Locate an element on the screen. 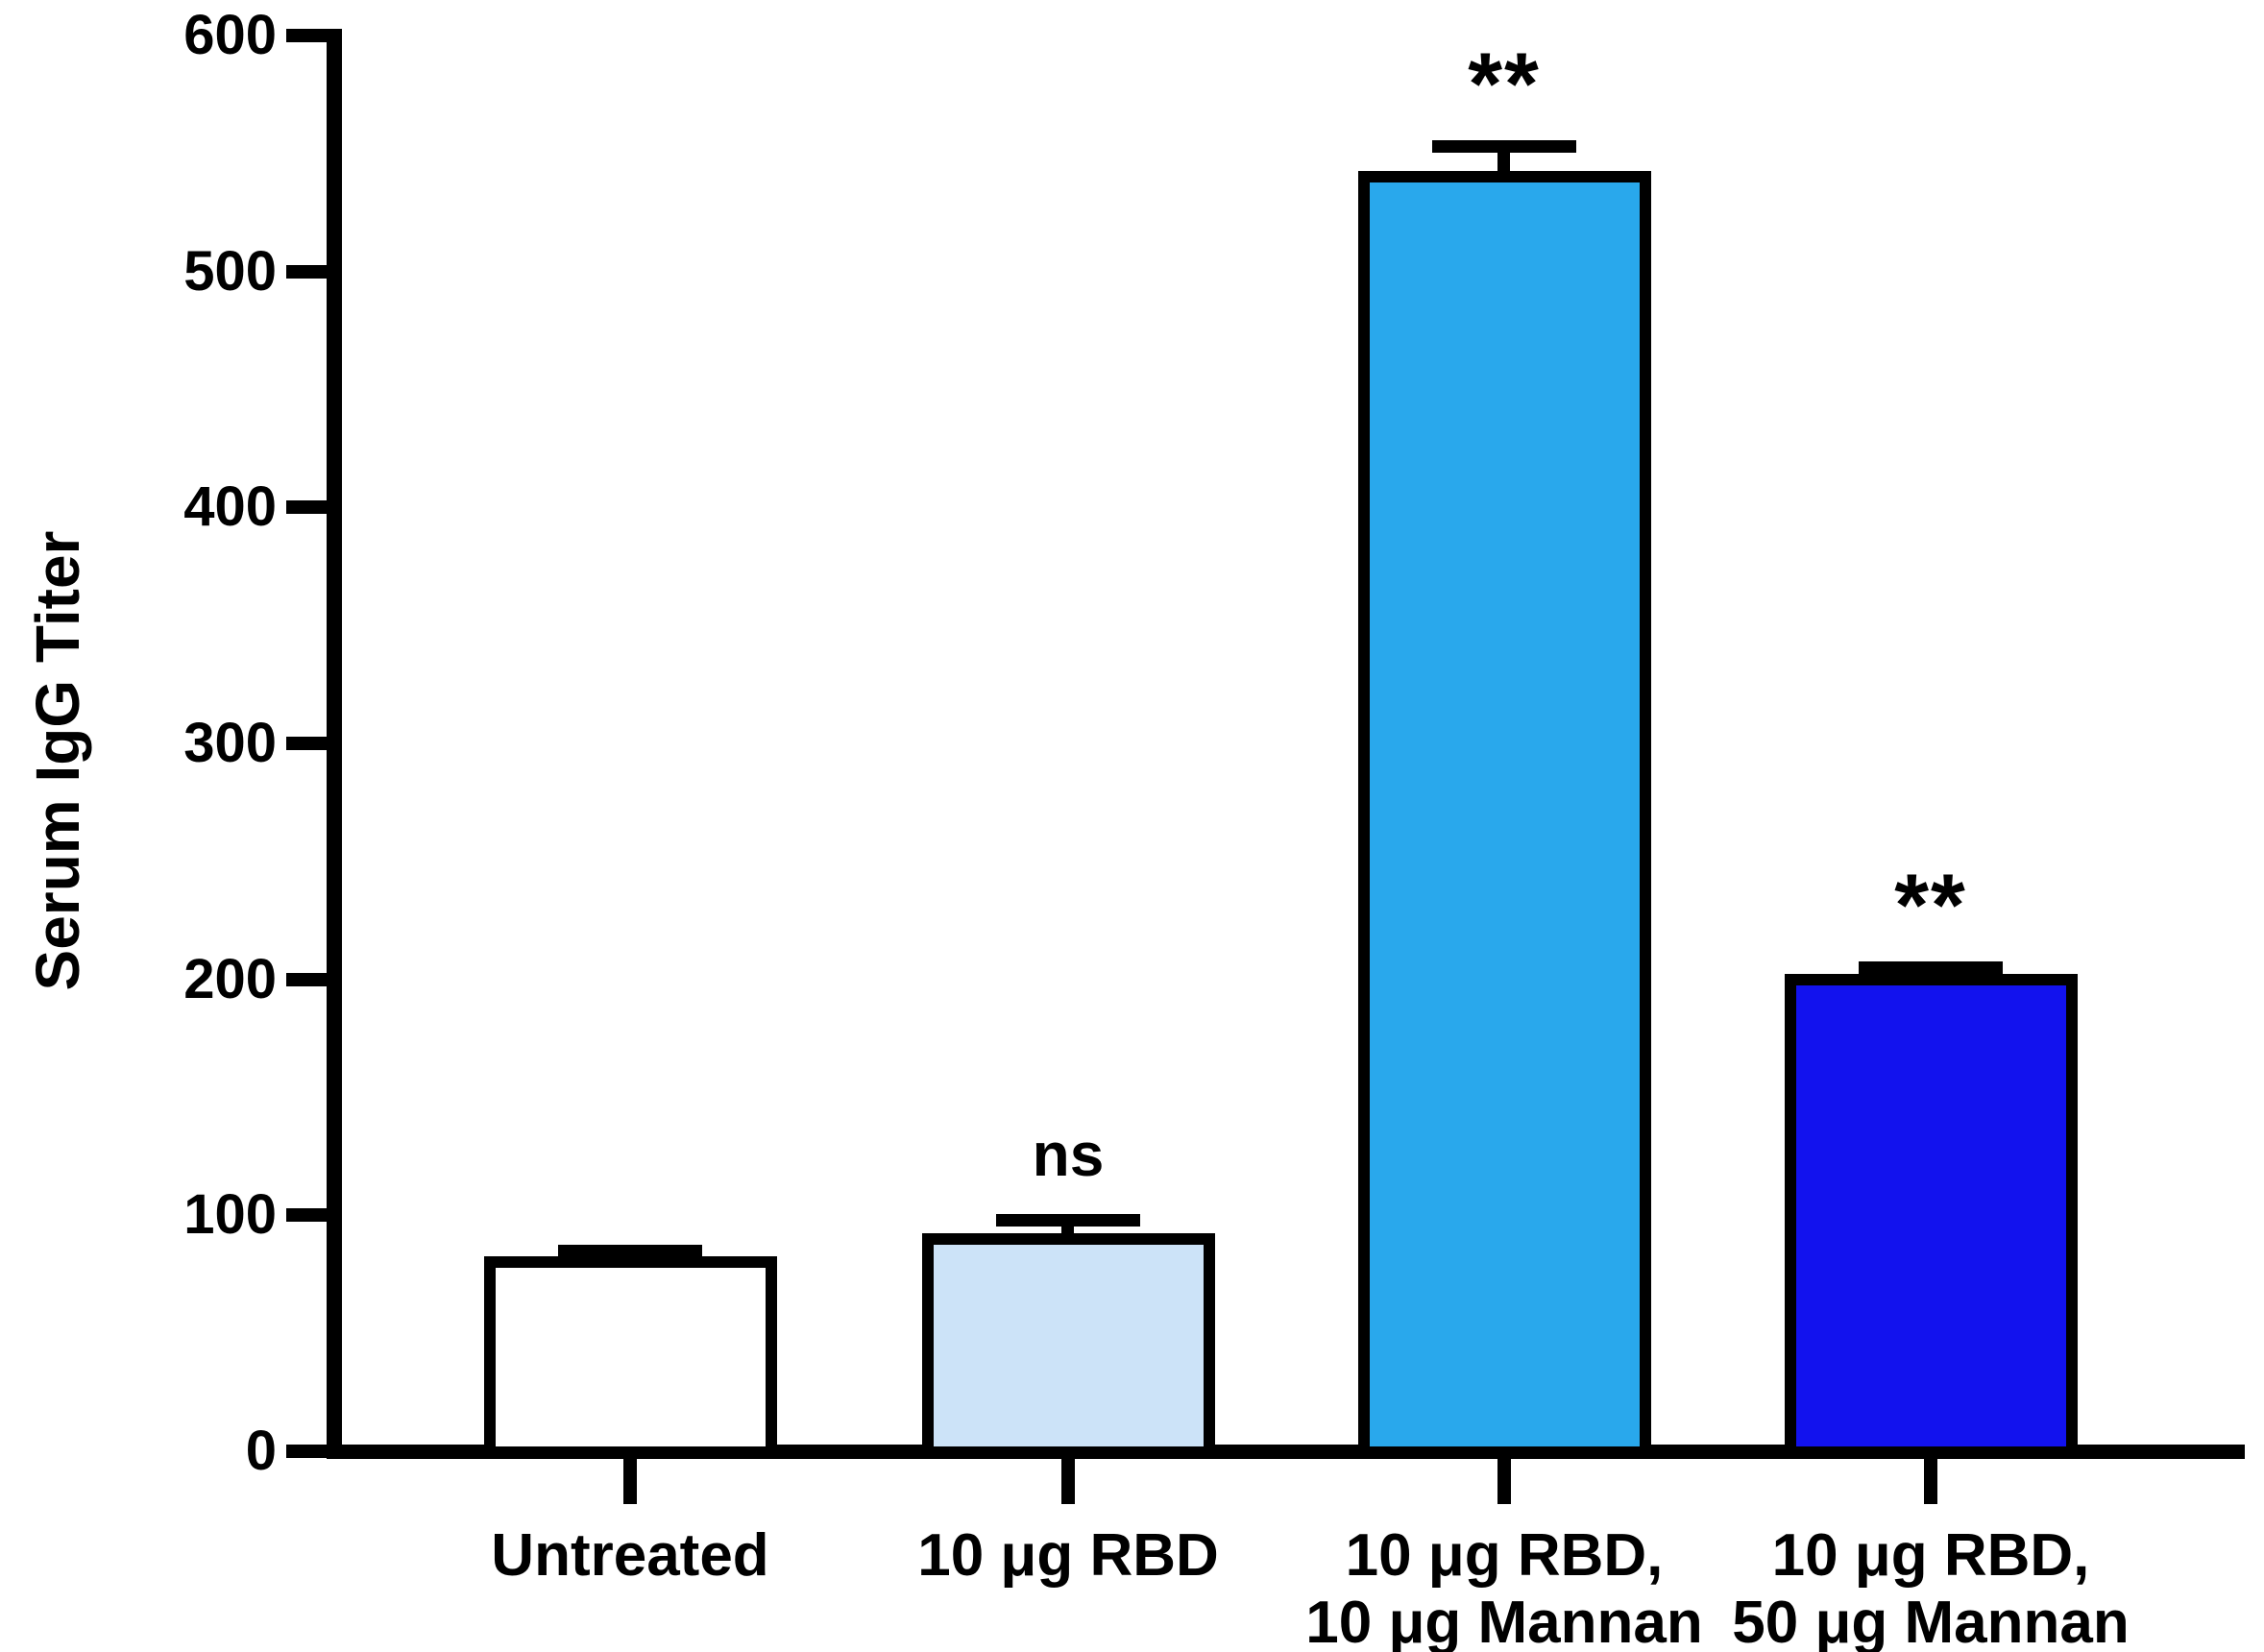 This screenshot has height=1652, width=2264. y-tick-label: 400 is located at coordinates (230, 507).